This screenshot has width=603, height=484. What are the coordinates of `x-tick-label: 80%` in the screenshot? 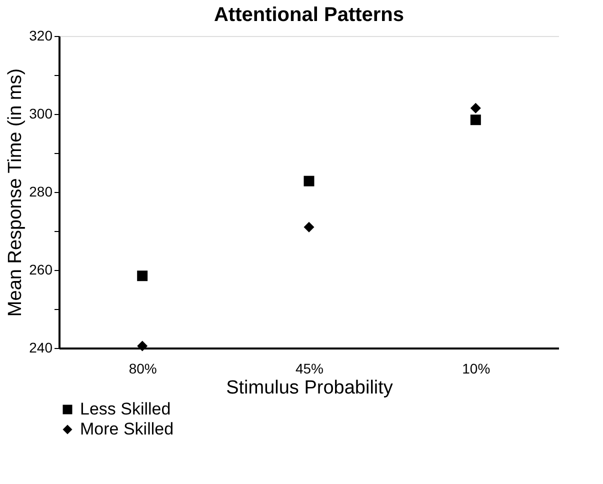 It's located at (142, 368).